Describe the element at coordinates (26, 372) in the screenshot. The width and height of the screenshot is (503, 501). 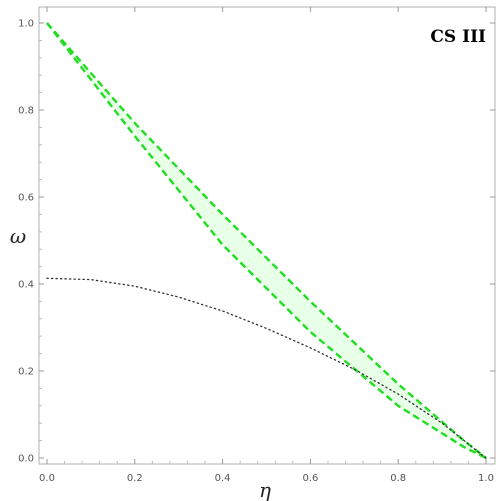
I see `y-tick-label: 0.2` at that location.